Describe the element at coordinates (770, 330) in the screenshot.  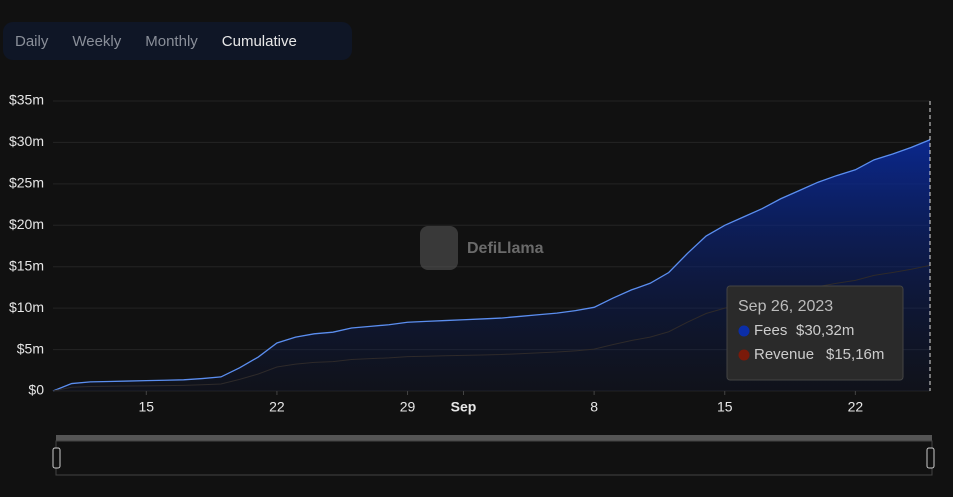
I see `legend-label: Fees` at that location.